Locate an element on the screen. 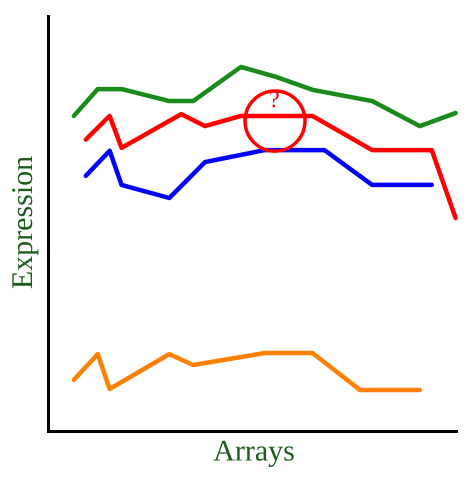  y-axis-title: Expression is located at coordinates (22, 223).